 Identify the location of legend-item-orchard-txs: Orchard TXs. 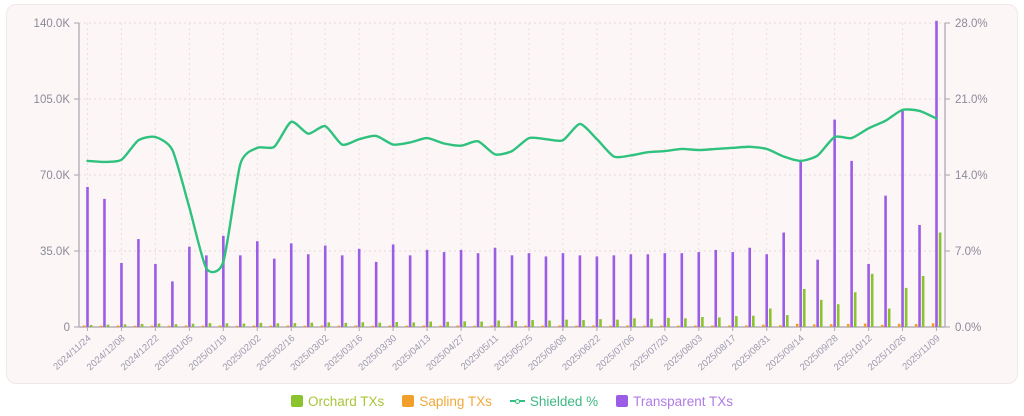
(337, 401).